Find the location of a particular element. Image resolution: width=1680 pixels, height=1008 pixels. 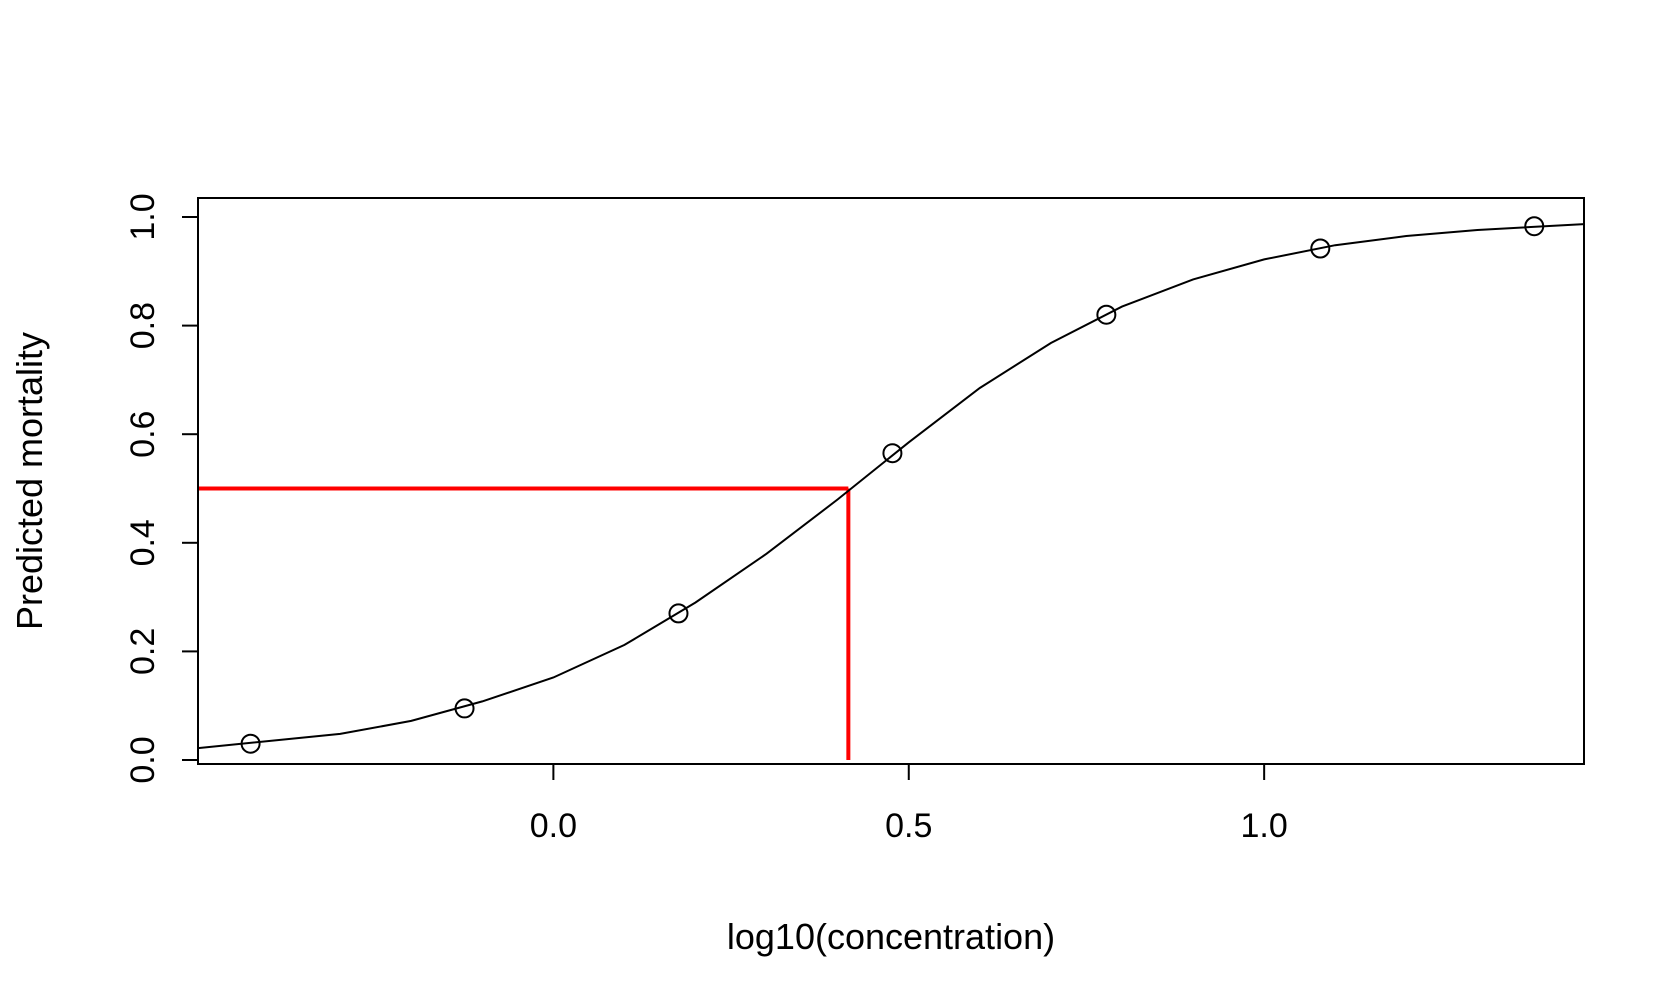

y-tick-label: 0.6 is located at coordinates (143, 434).